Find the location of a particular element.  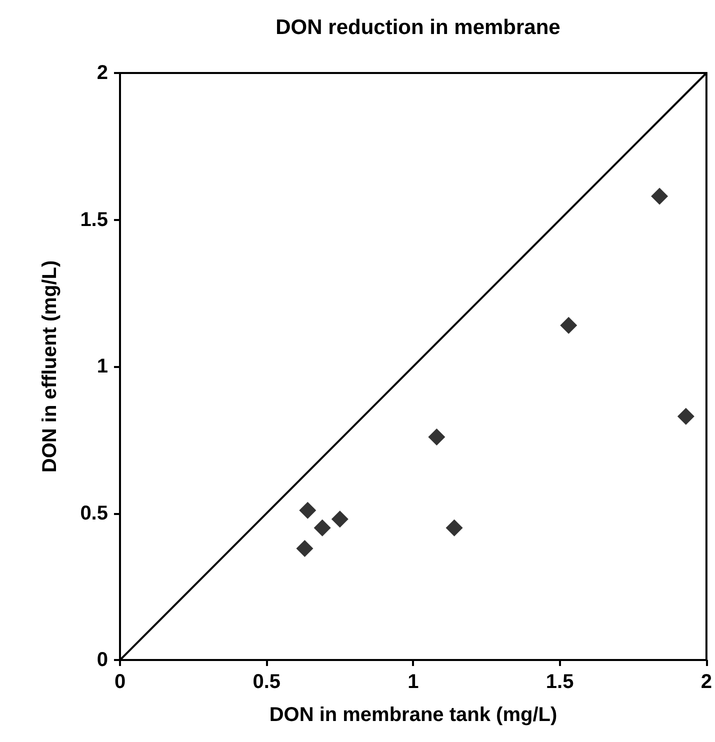

x-tick-label: 0.5 is located at coordinates (266, 682).